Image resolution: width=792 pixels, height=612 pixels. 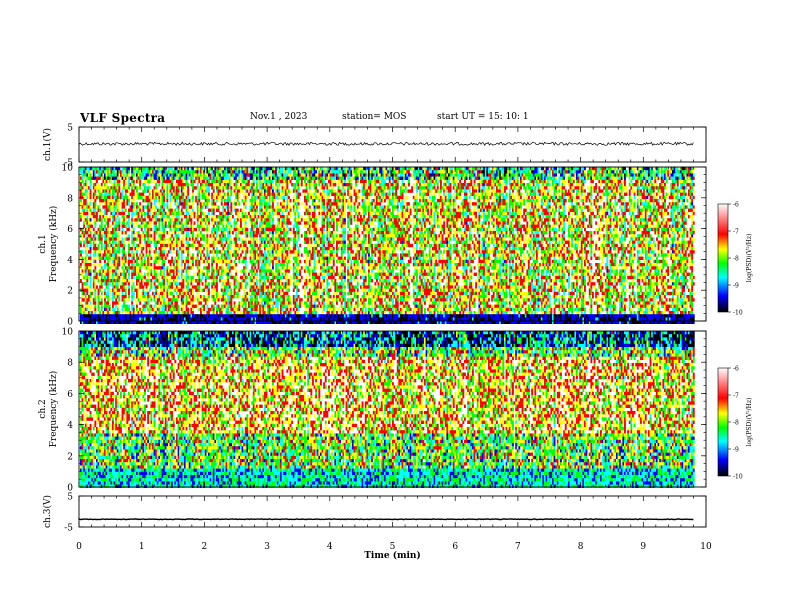 I want to click on signal-line-ch3, so click(x=386, y=519).